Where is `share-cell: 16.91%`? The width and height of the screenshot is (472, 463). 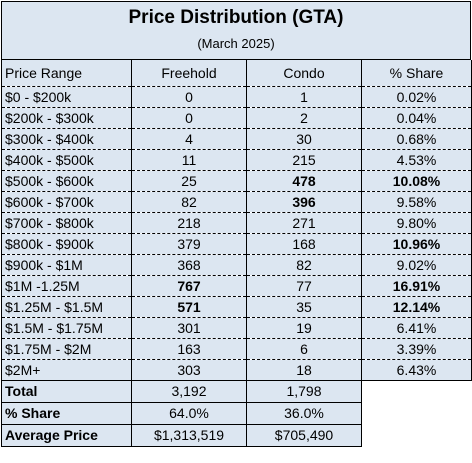
share-cell: 16.91% is located at coordinates (416, 286).